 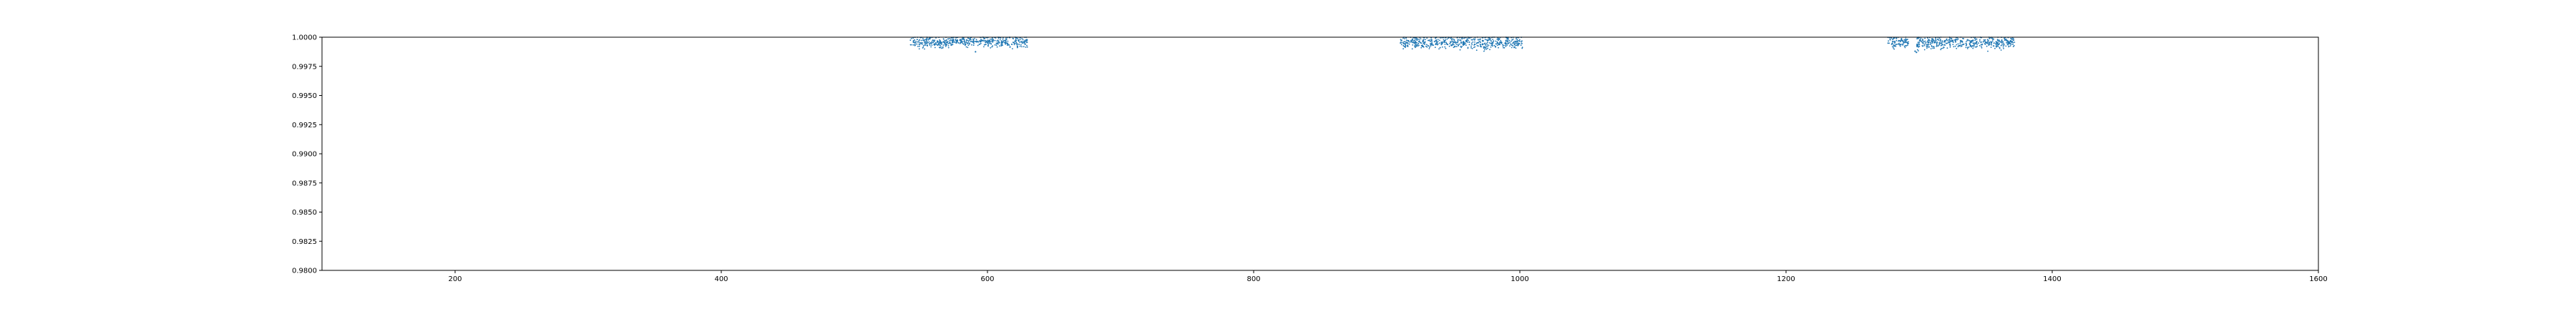 I want to click on y-tick-label: 0.9850, so click(x=304, y=213).